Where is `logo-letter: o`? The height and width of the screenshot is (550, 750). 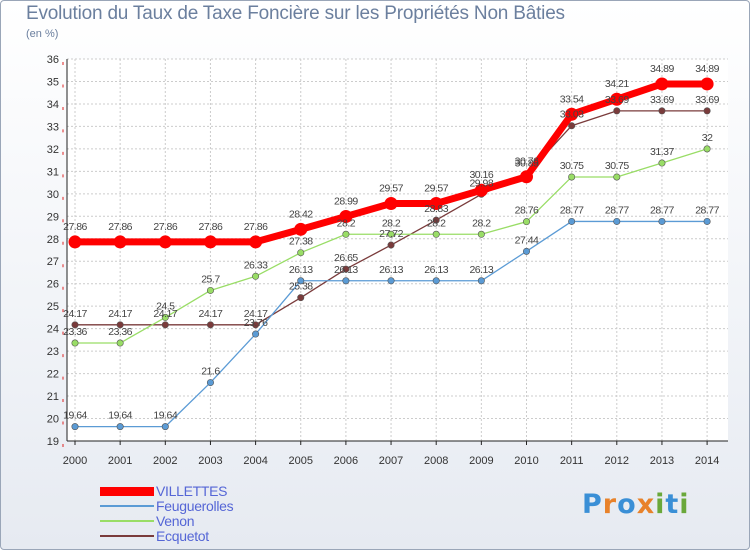 logo-letter: o is located at coordinates (627, 504).